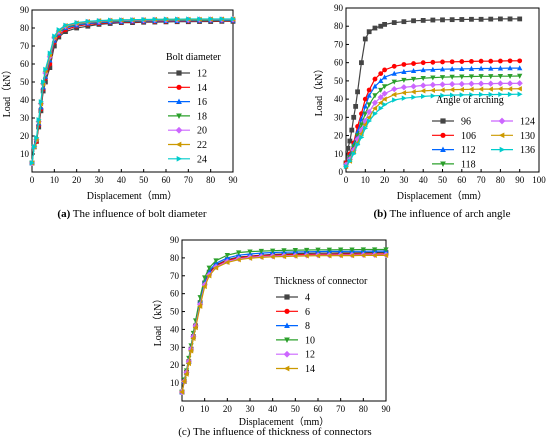  I want to click on x-tick-label-c-6: 60, so click(319, 409).